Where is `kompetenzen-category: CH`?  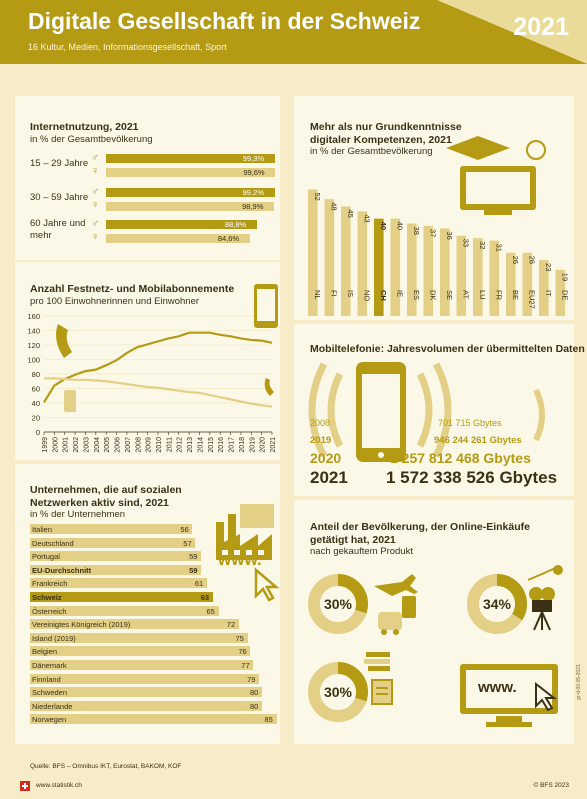 kompetenzen-category: CH is located at coordinates (383, 295).